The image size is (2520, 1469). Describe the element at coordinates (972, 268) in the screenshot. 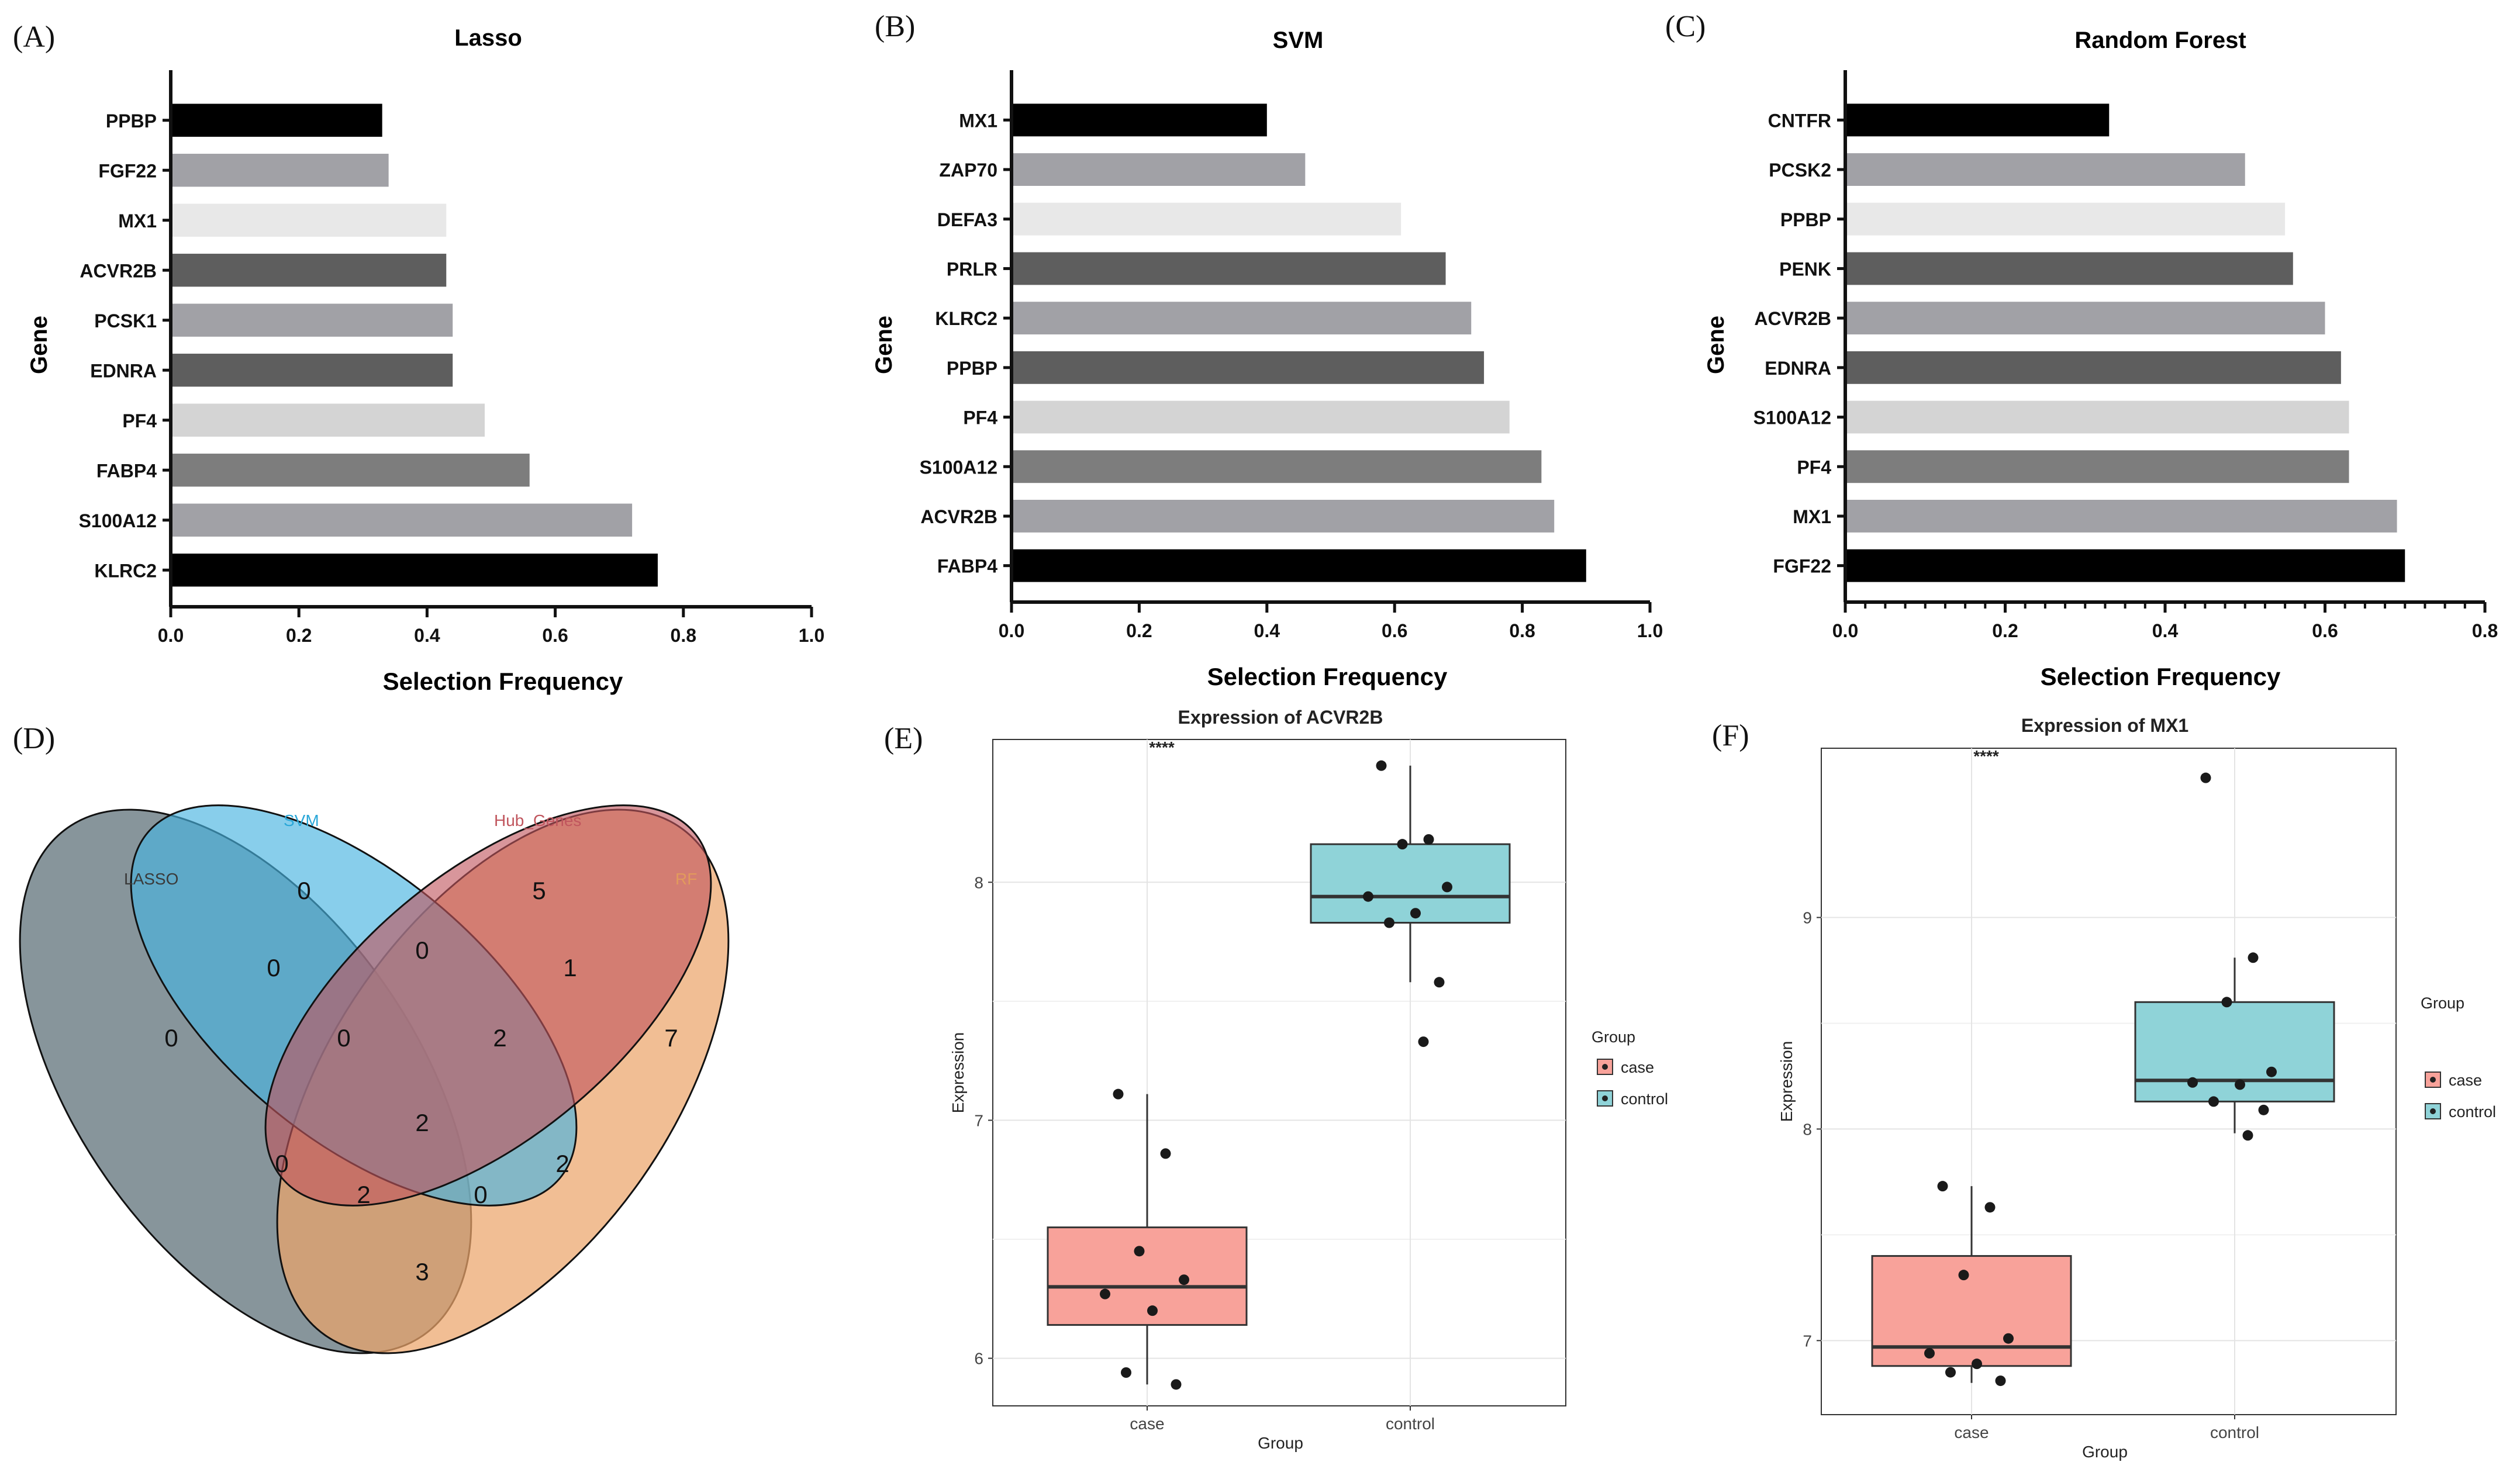

I see `panel-b-gene-label-prlr: PRLR` at that location.